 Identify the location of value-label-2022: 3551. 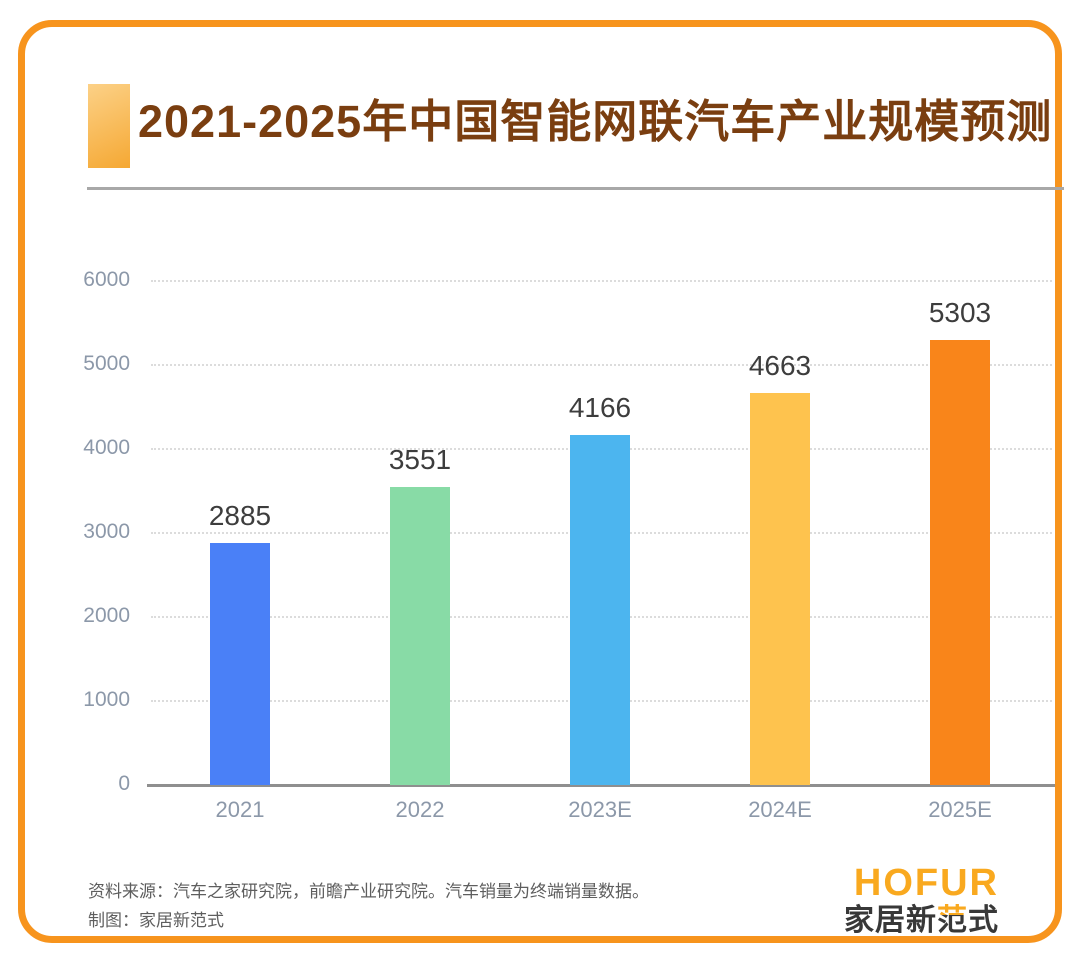
(420, 459).